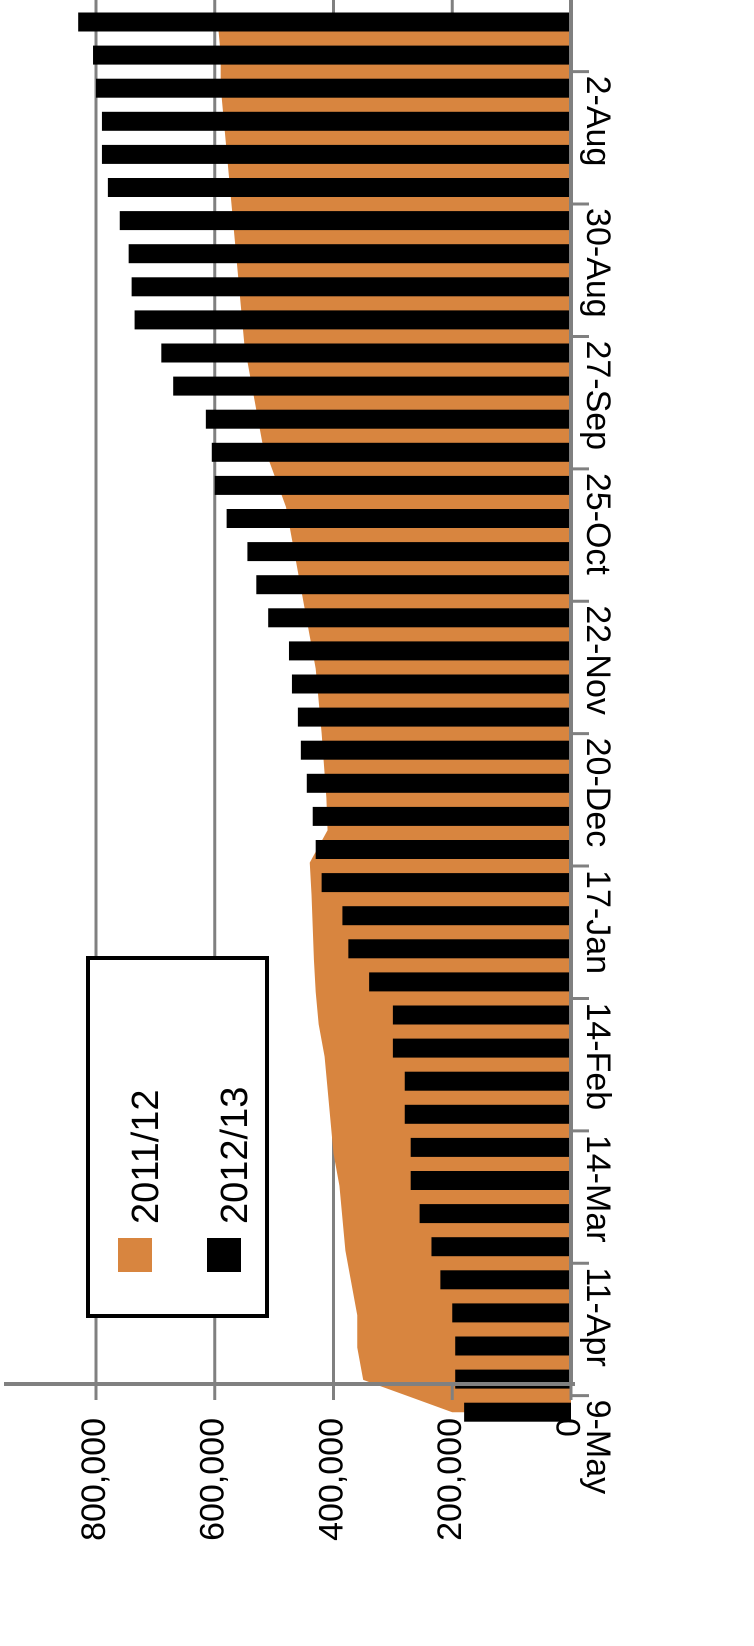 The image size is (754, 1646). I want to click on y-tick-labels: 0 200,000 400,000 600,000 800,000, so click(331, 1479).